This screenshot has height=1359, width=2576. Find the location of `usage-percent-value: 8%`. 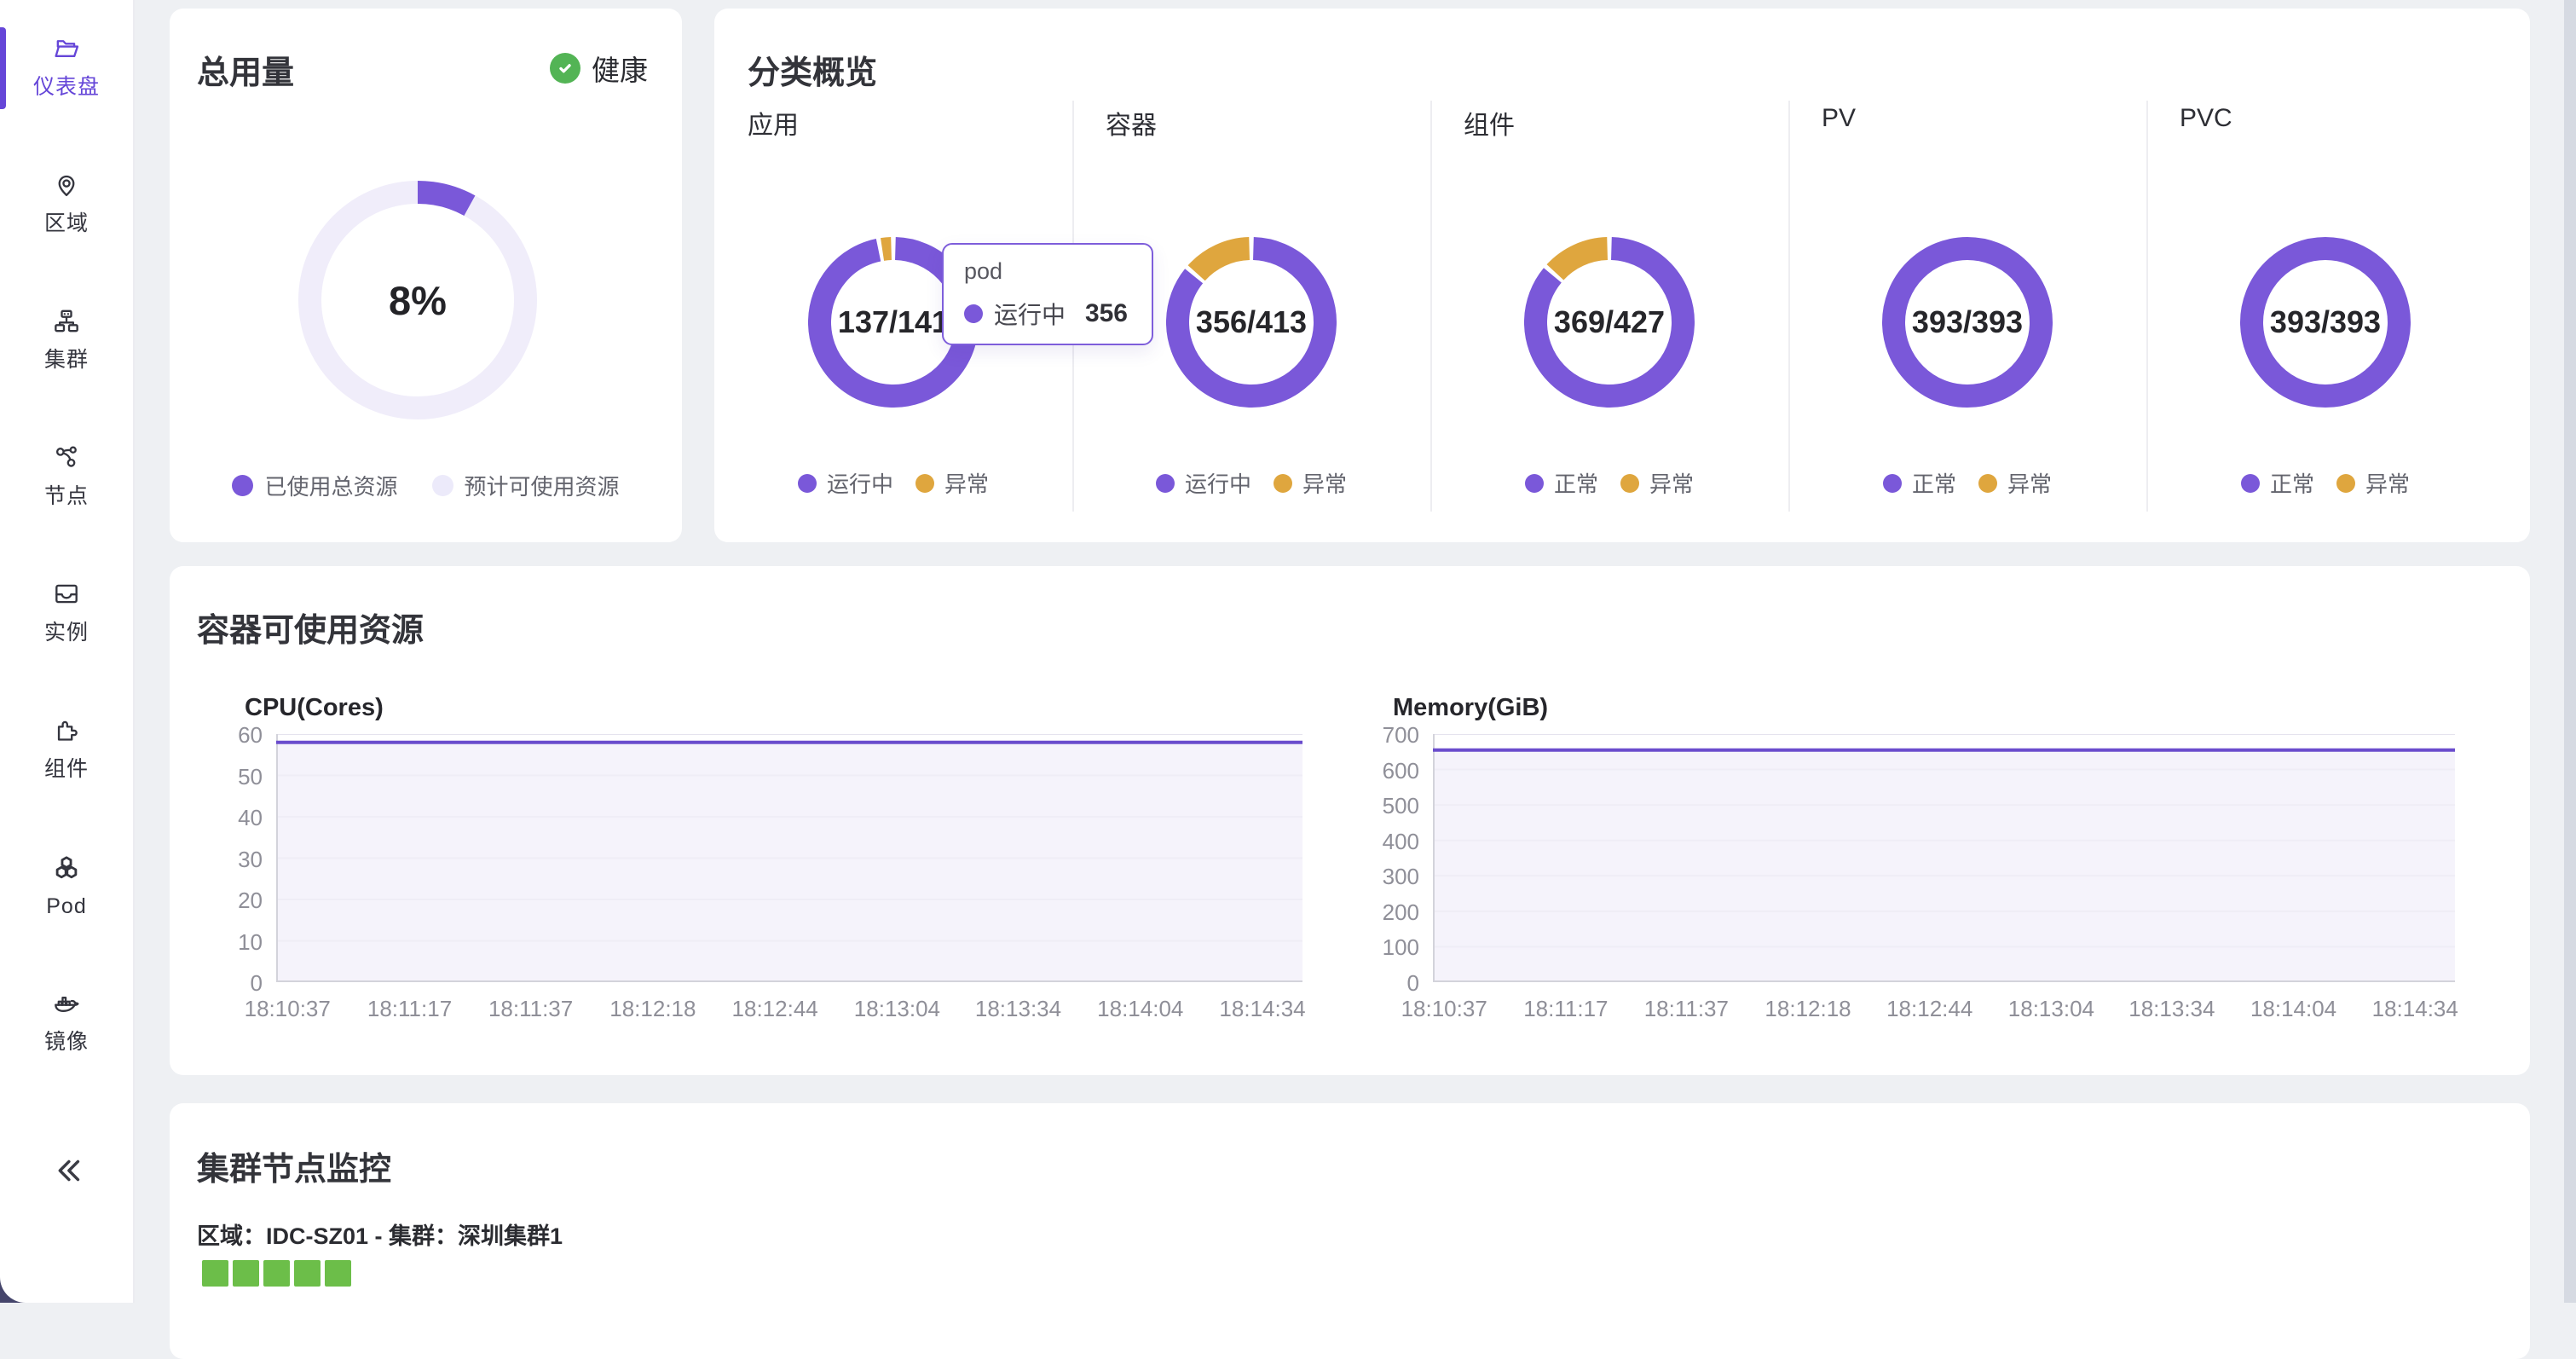

usage-percent-value: 8% is located at coordinates (418, 300).